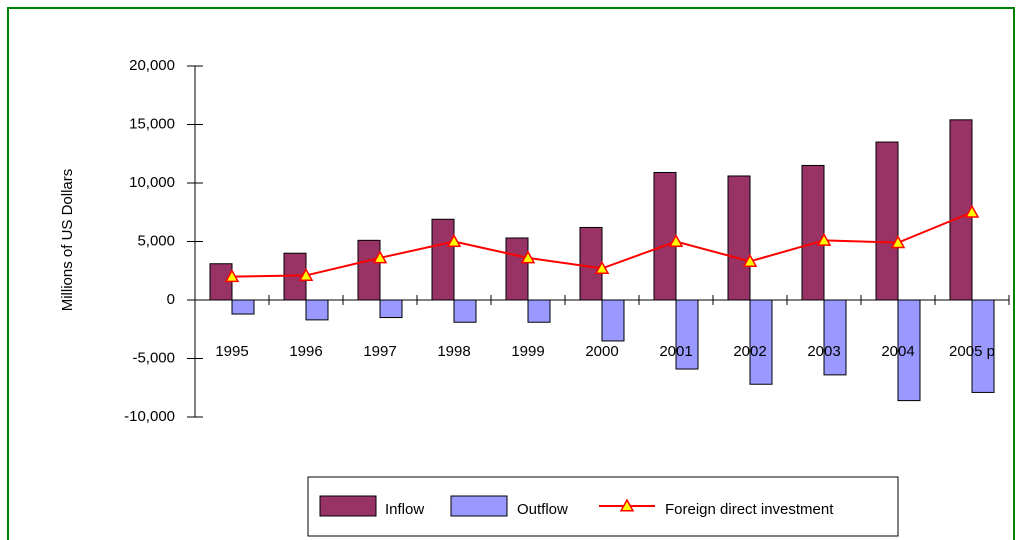 The width and height of the screenshot is (1022, 540). I want to click on y-tick-label: -5,000, so click(153, 357).